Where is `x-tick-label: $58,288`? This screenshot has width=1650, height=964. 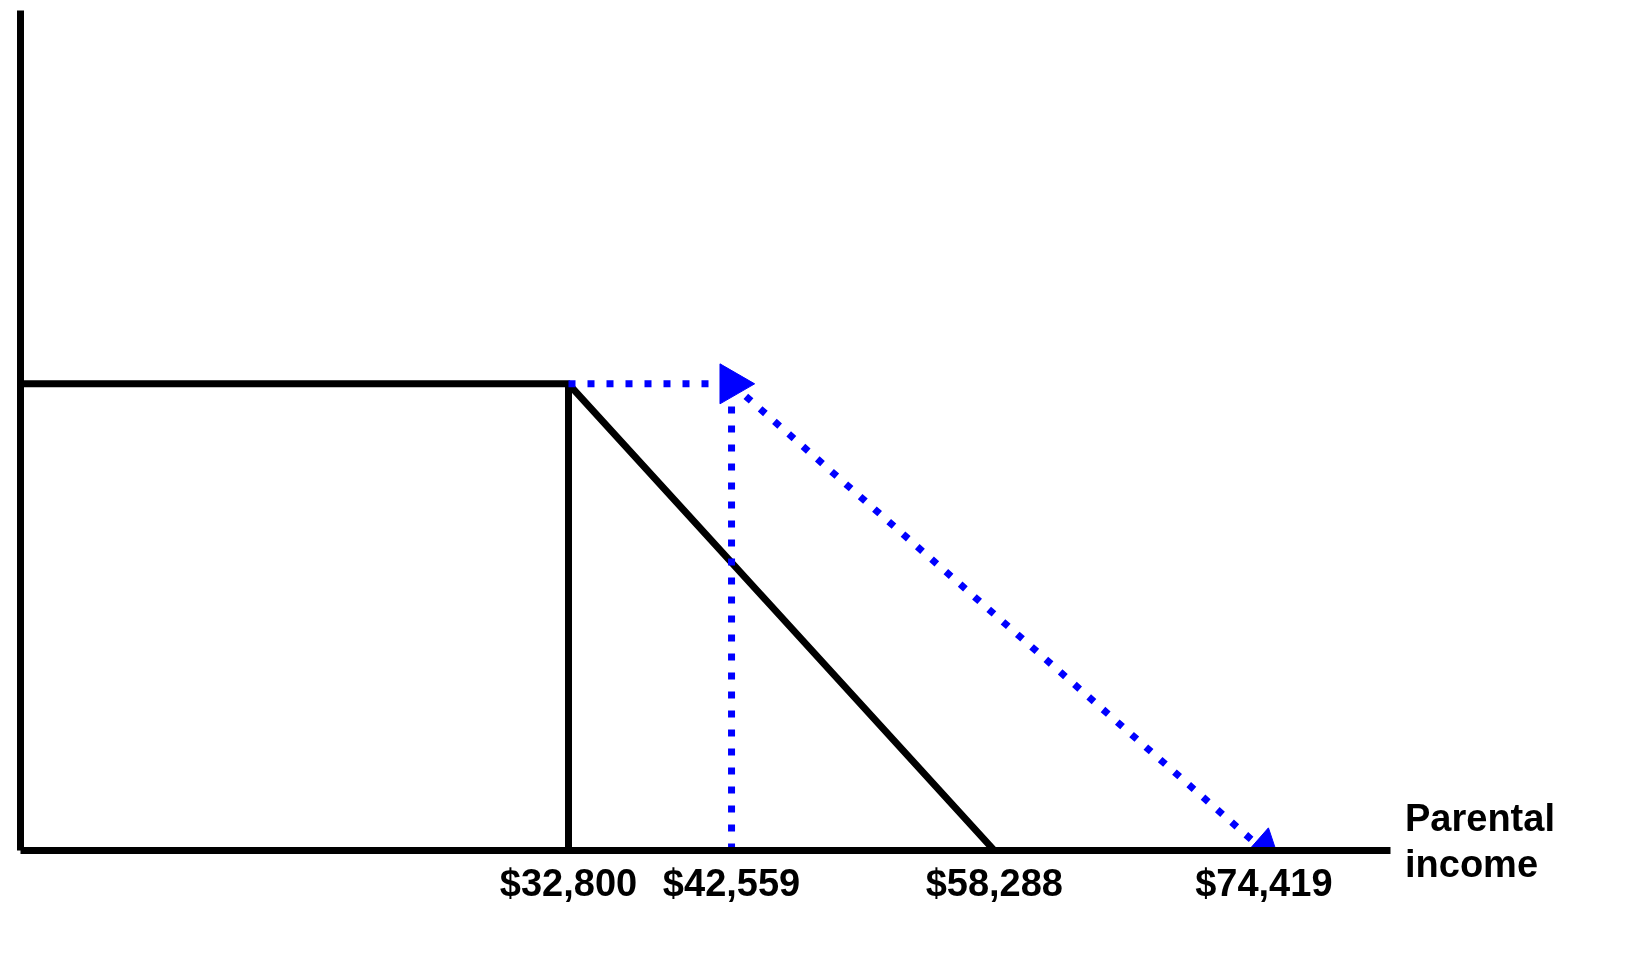 x-tick-label: $58,288 is located at coordinates (994, 882).